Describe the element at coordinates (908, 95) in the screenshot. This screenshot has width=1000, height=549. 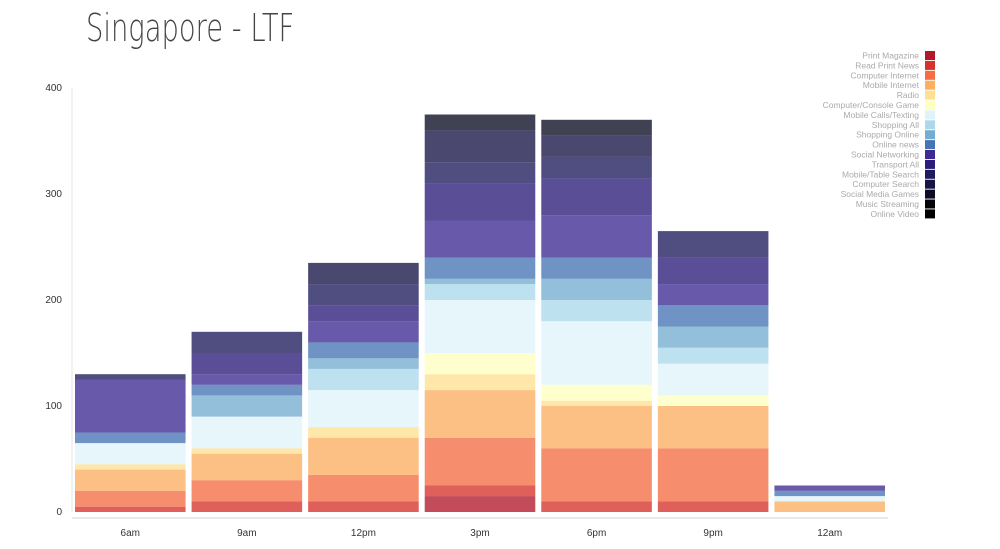
I see `legend-label: Radio` at that location.